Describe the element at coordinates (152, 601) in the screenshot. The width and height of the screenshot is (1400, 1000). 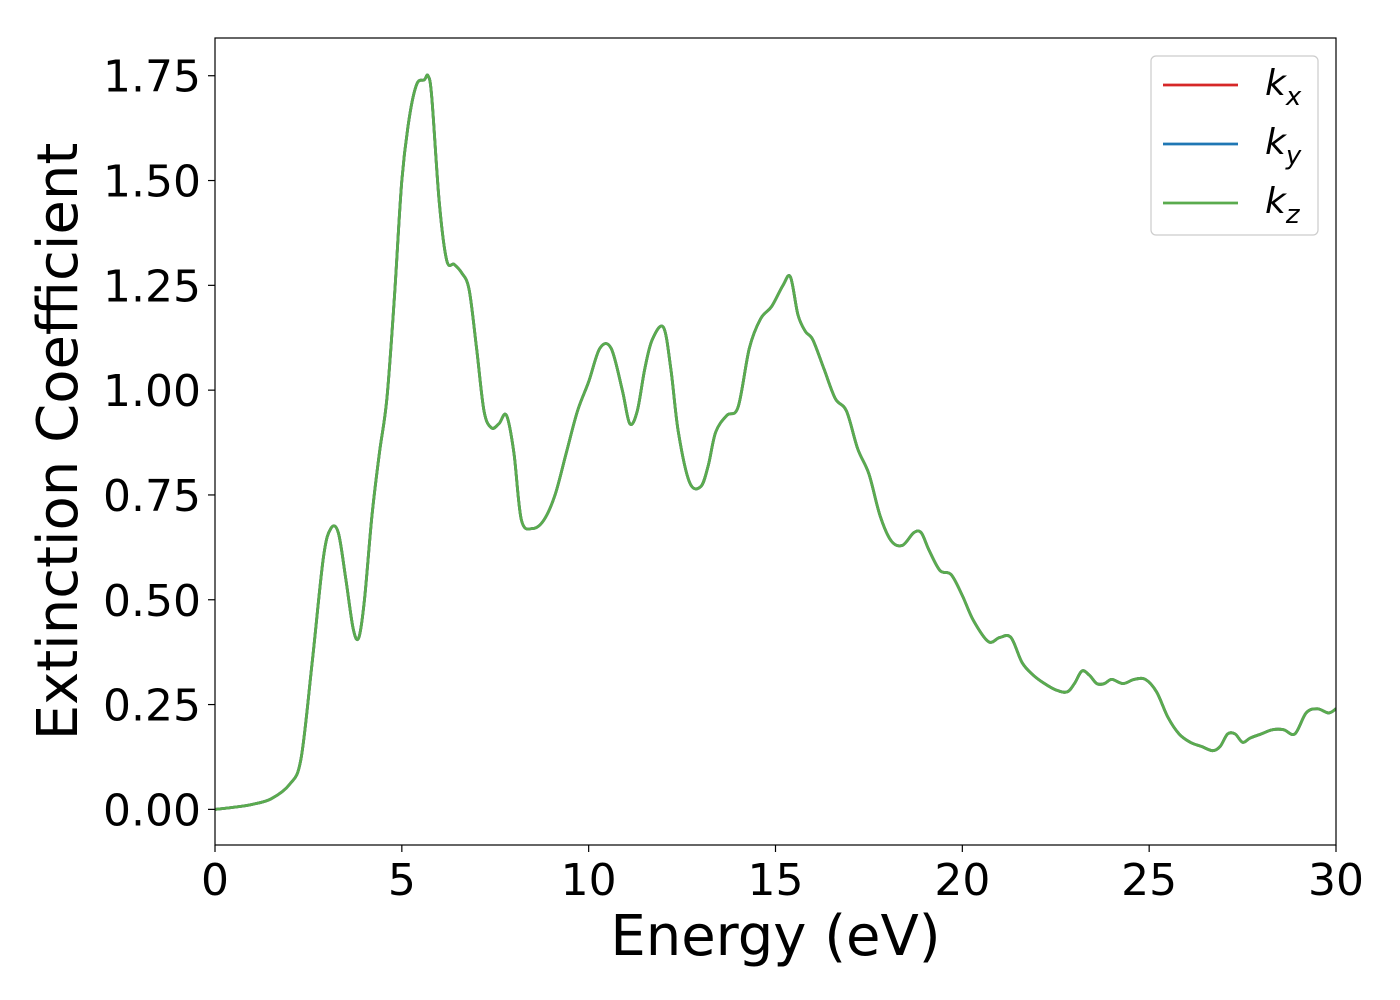
I see `y-tick-label: 0.50` at that location.